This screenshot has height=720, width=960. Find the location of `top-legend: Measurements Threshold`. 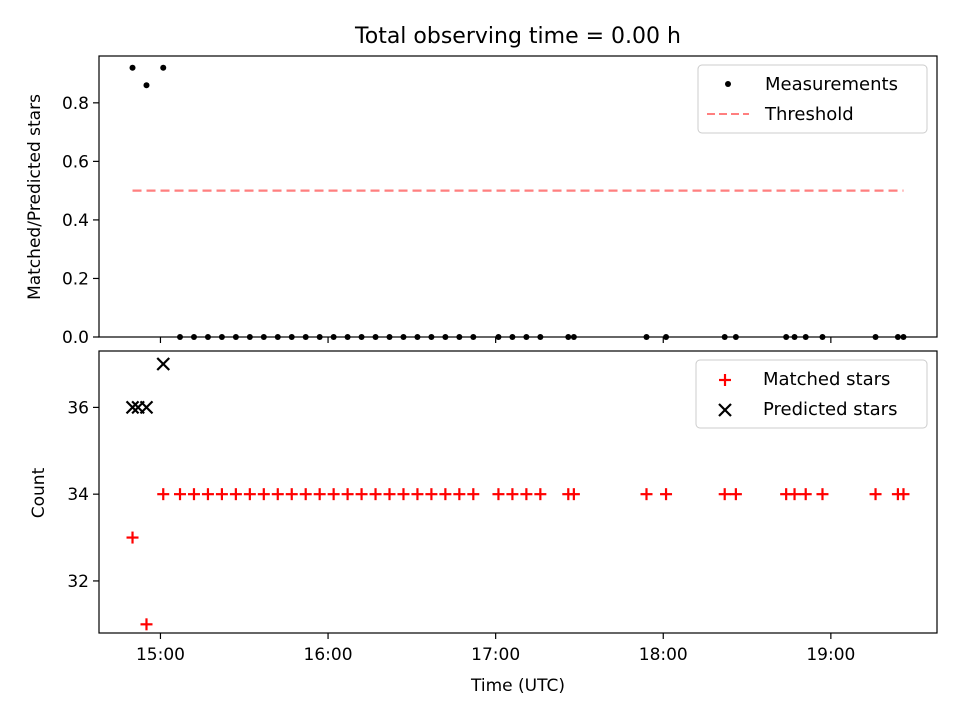

top-legend: Measurements Threshold is located at coordinates (812, 99).